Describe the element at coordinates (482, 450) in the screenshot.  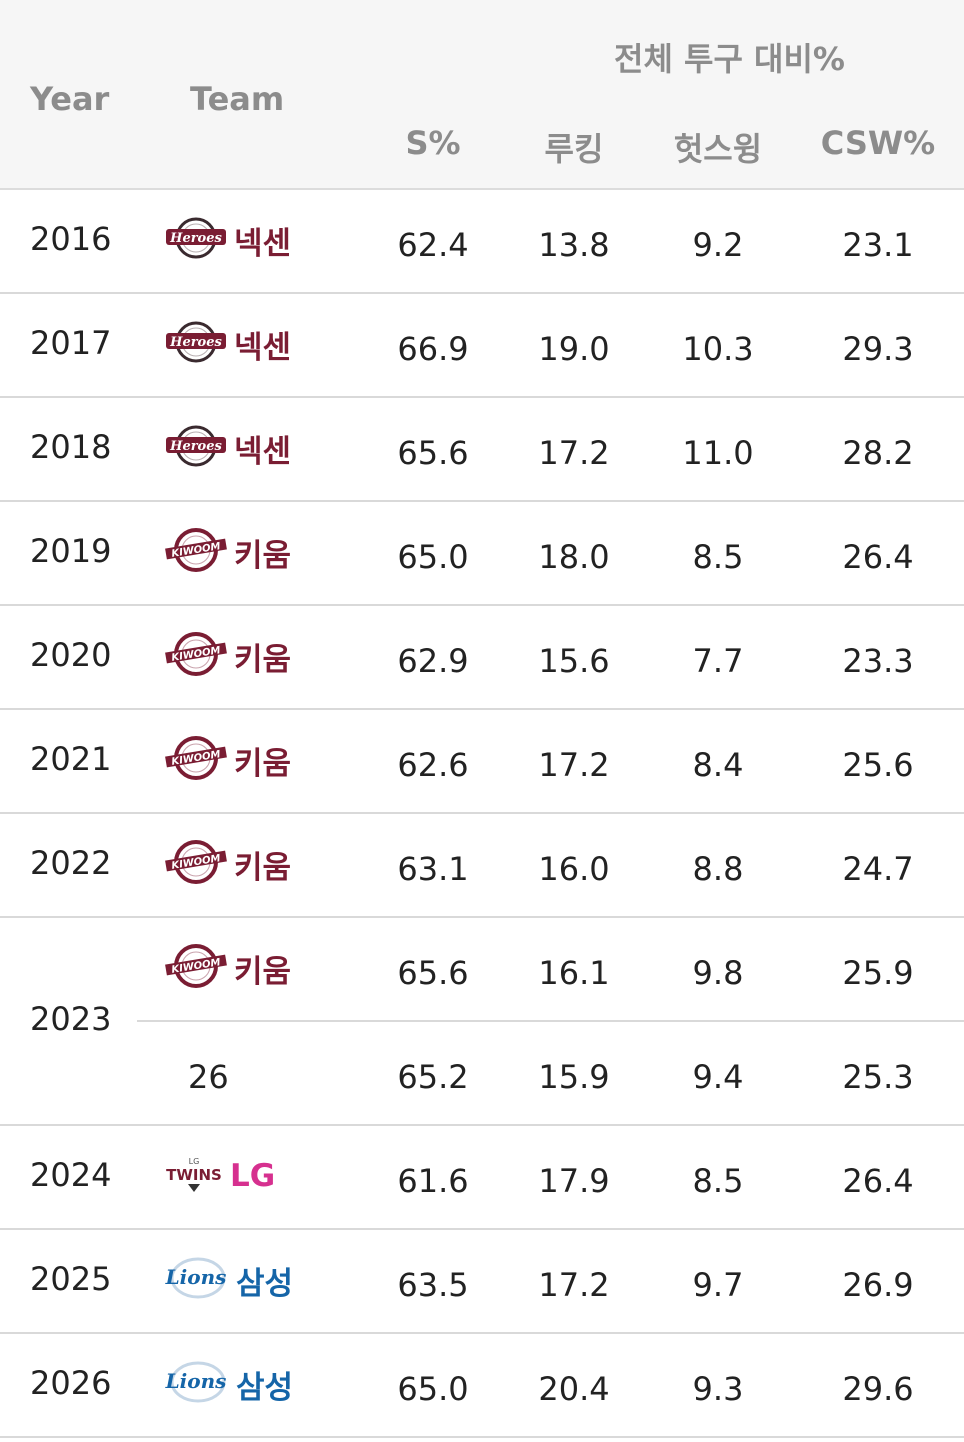
I see `table-row: 2018 Heroes 넥센 65.6 17.2 11.0 28.2` at that location.